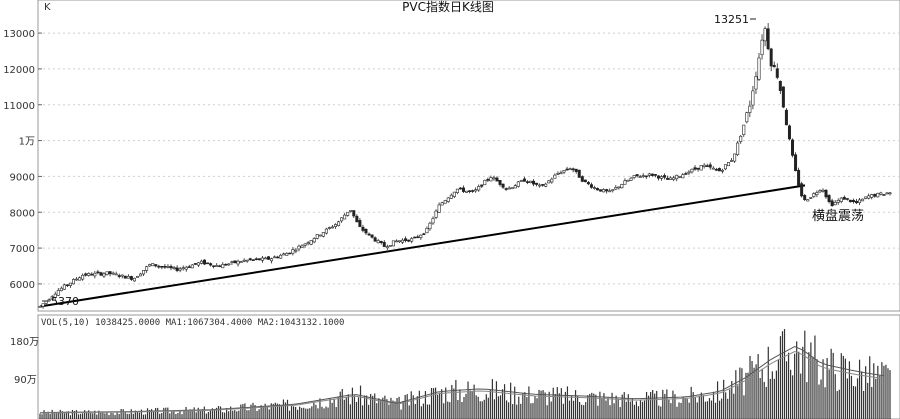 The image size is (900, 419). What do you see at coordinates (448, 7) in the screenshot?
I see `chart-title: PVC指数日K线图` at bounding box center [448, 7].